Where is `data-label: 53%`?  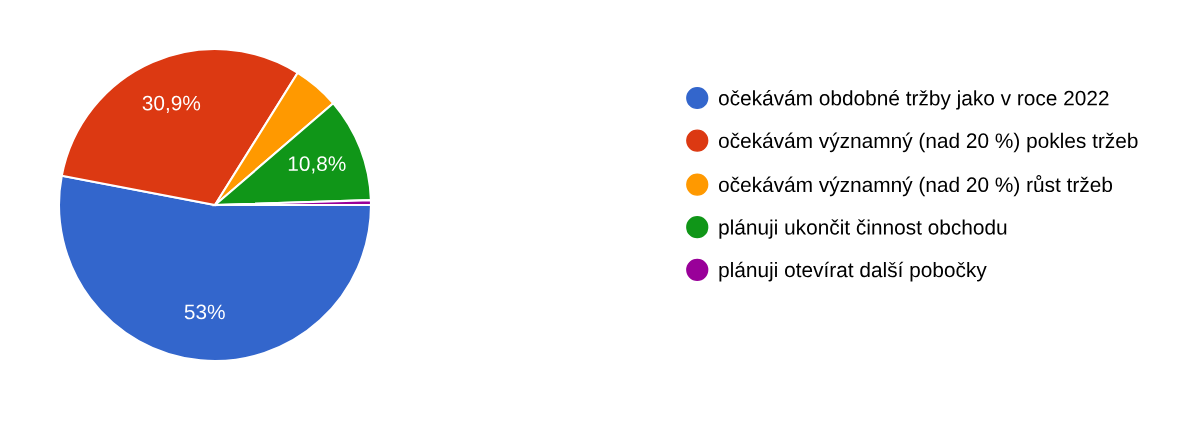
data-label: 53% is located at coordinates (204, 312).